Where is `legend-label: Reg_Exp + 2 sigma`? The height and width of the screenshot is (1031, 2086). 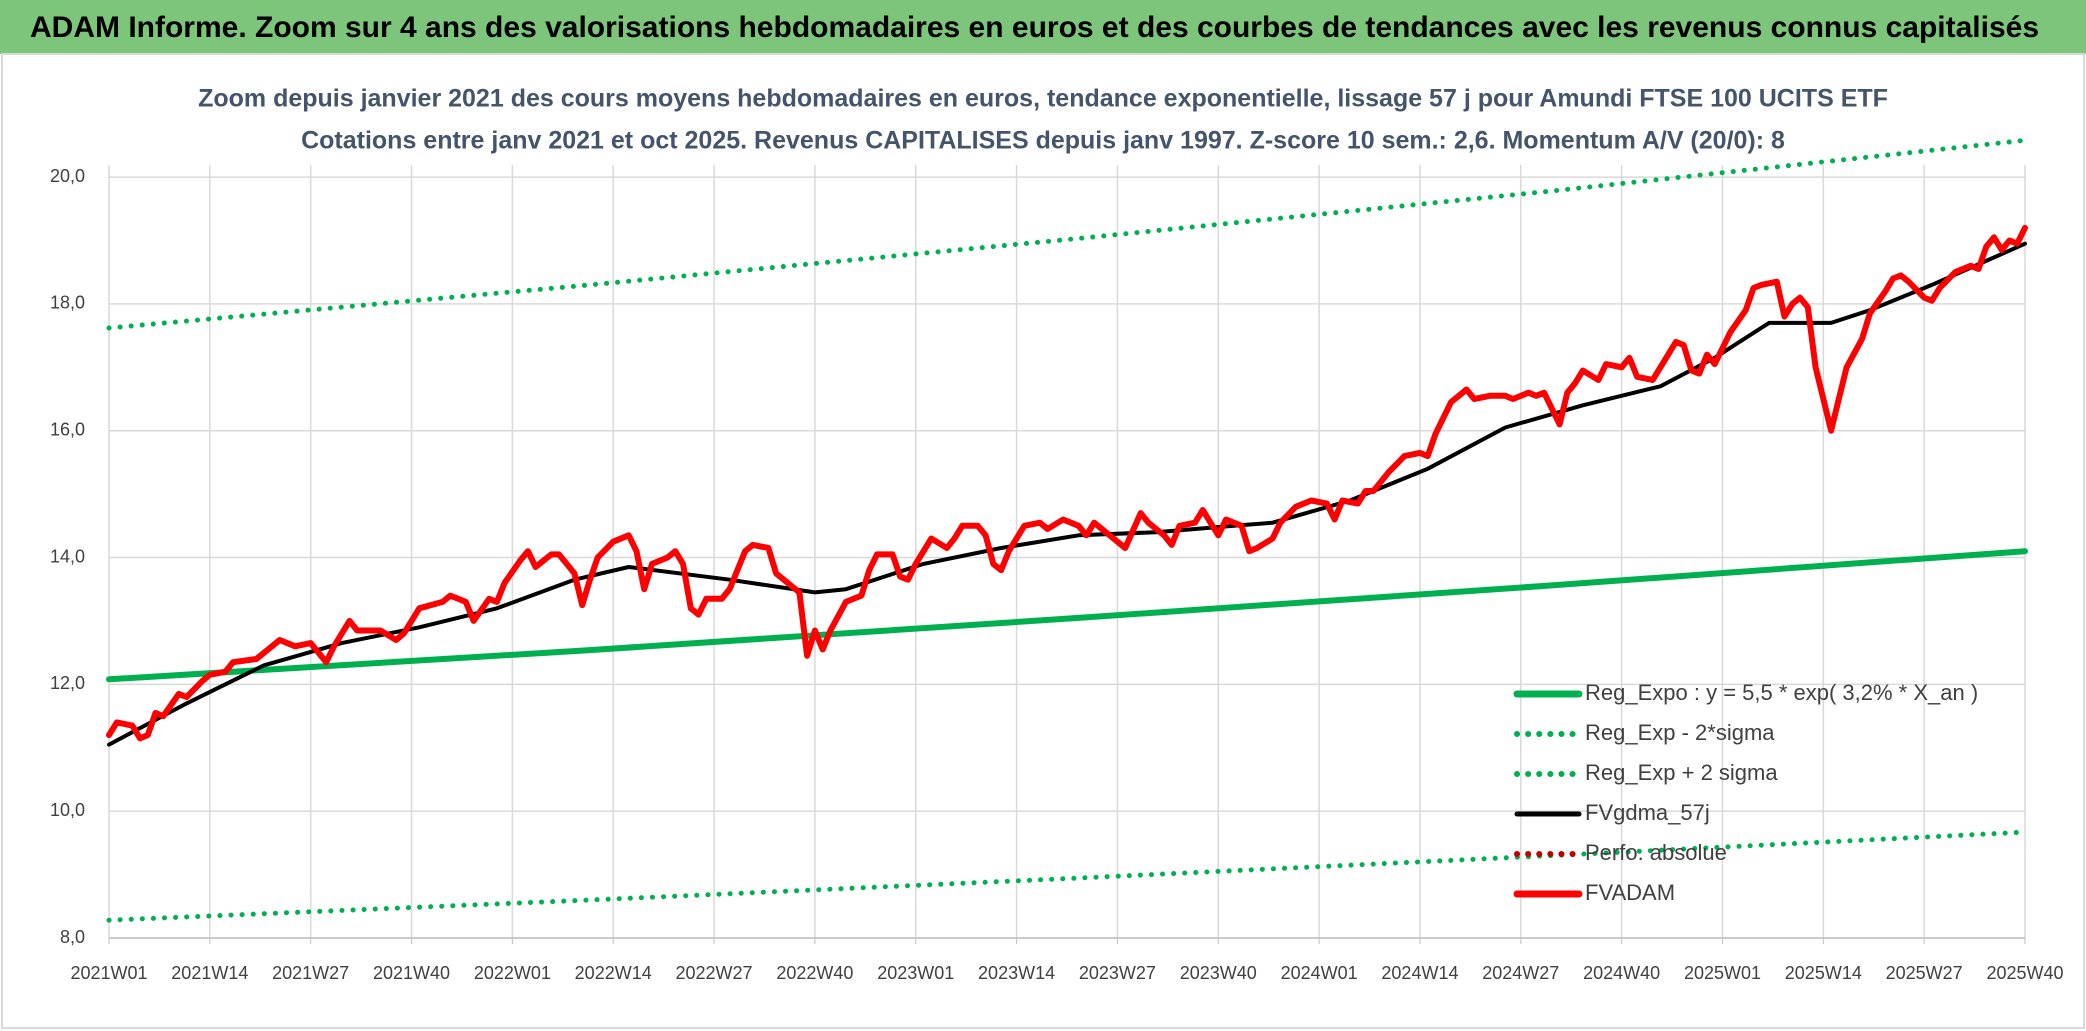 legend-label: Reg_Exp + 2 sigma is located at coordinates (1681, 772).